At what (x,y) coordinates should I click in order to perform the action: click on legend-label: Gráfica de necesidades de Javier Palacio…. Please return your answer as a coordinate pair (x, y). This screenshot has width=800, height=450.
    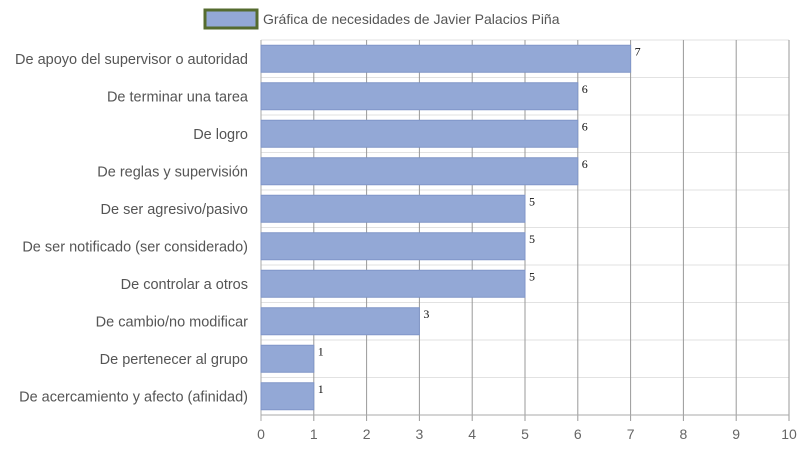
    Looking at the image, I should click on (411, 19).